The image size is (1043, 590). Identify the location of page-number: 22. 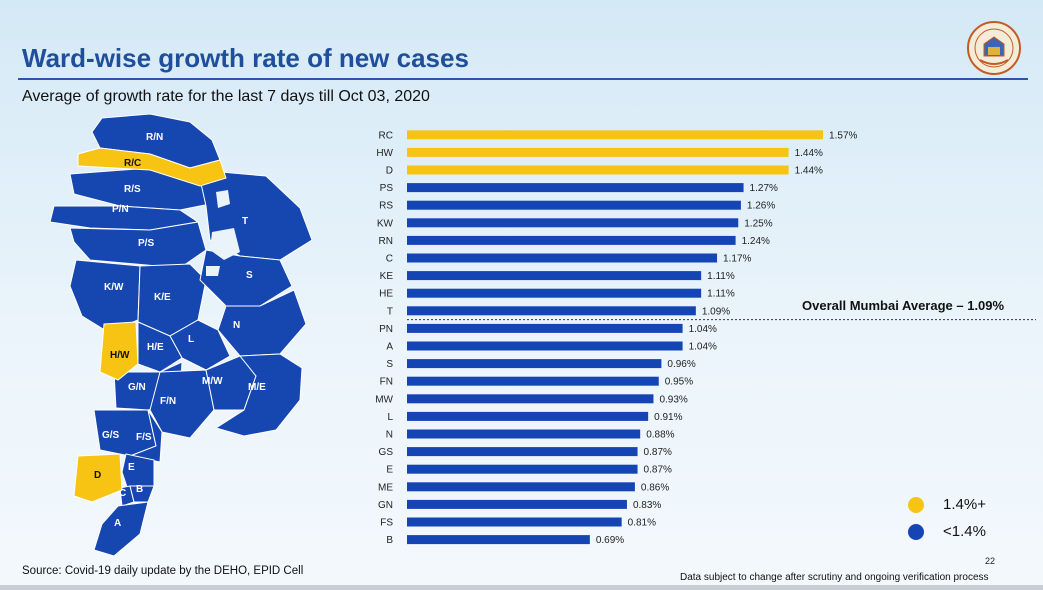
(990, 561).